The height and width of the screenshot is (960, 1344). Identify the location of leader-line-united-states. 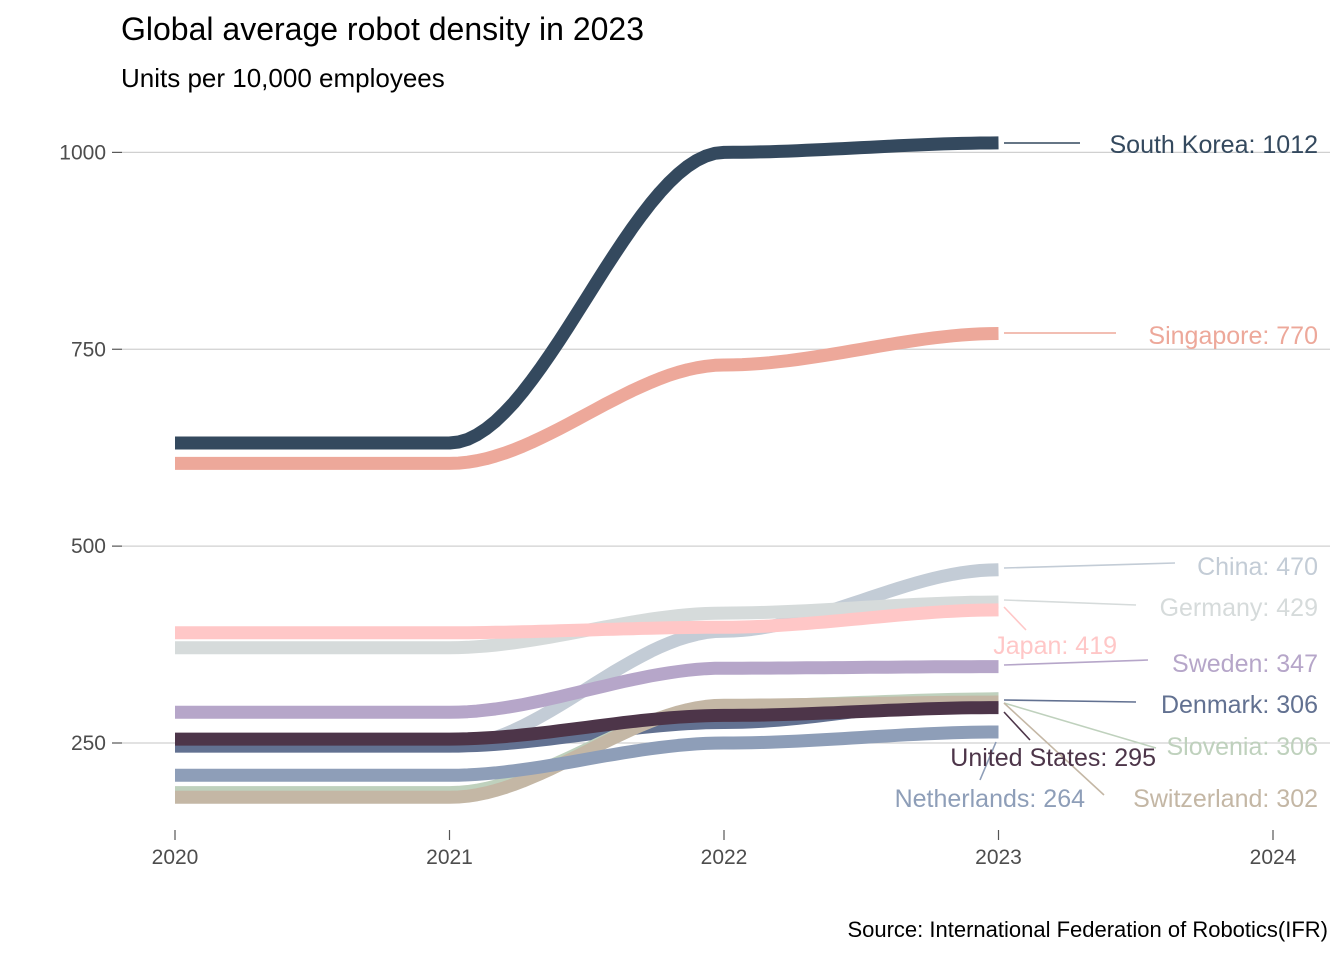
(1017, 726).